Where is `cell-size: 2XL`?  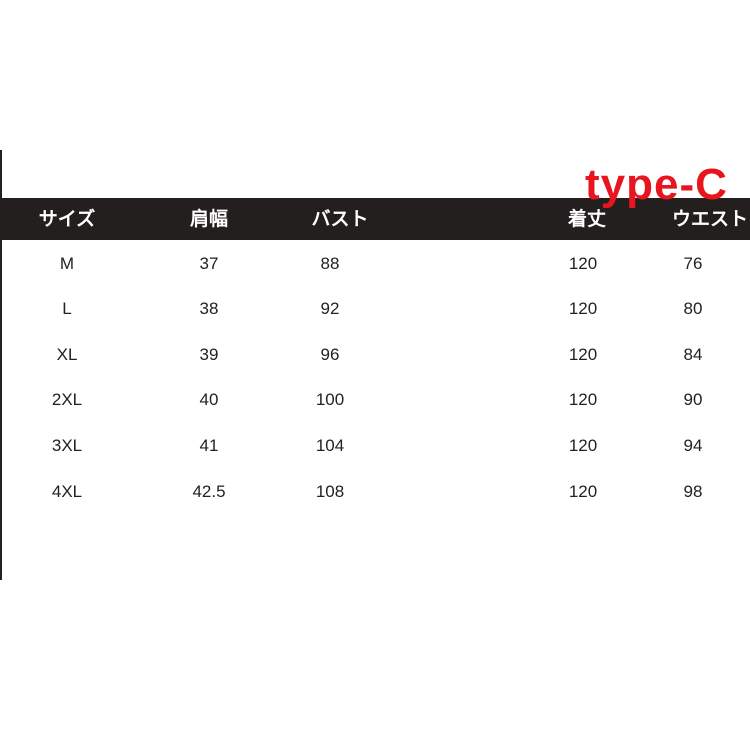
cell-size: 2XL is located at coordinates (67, 399).